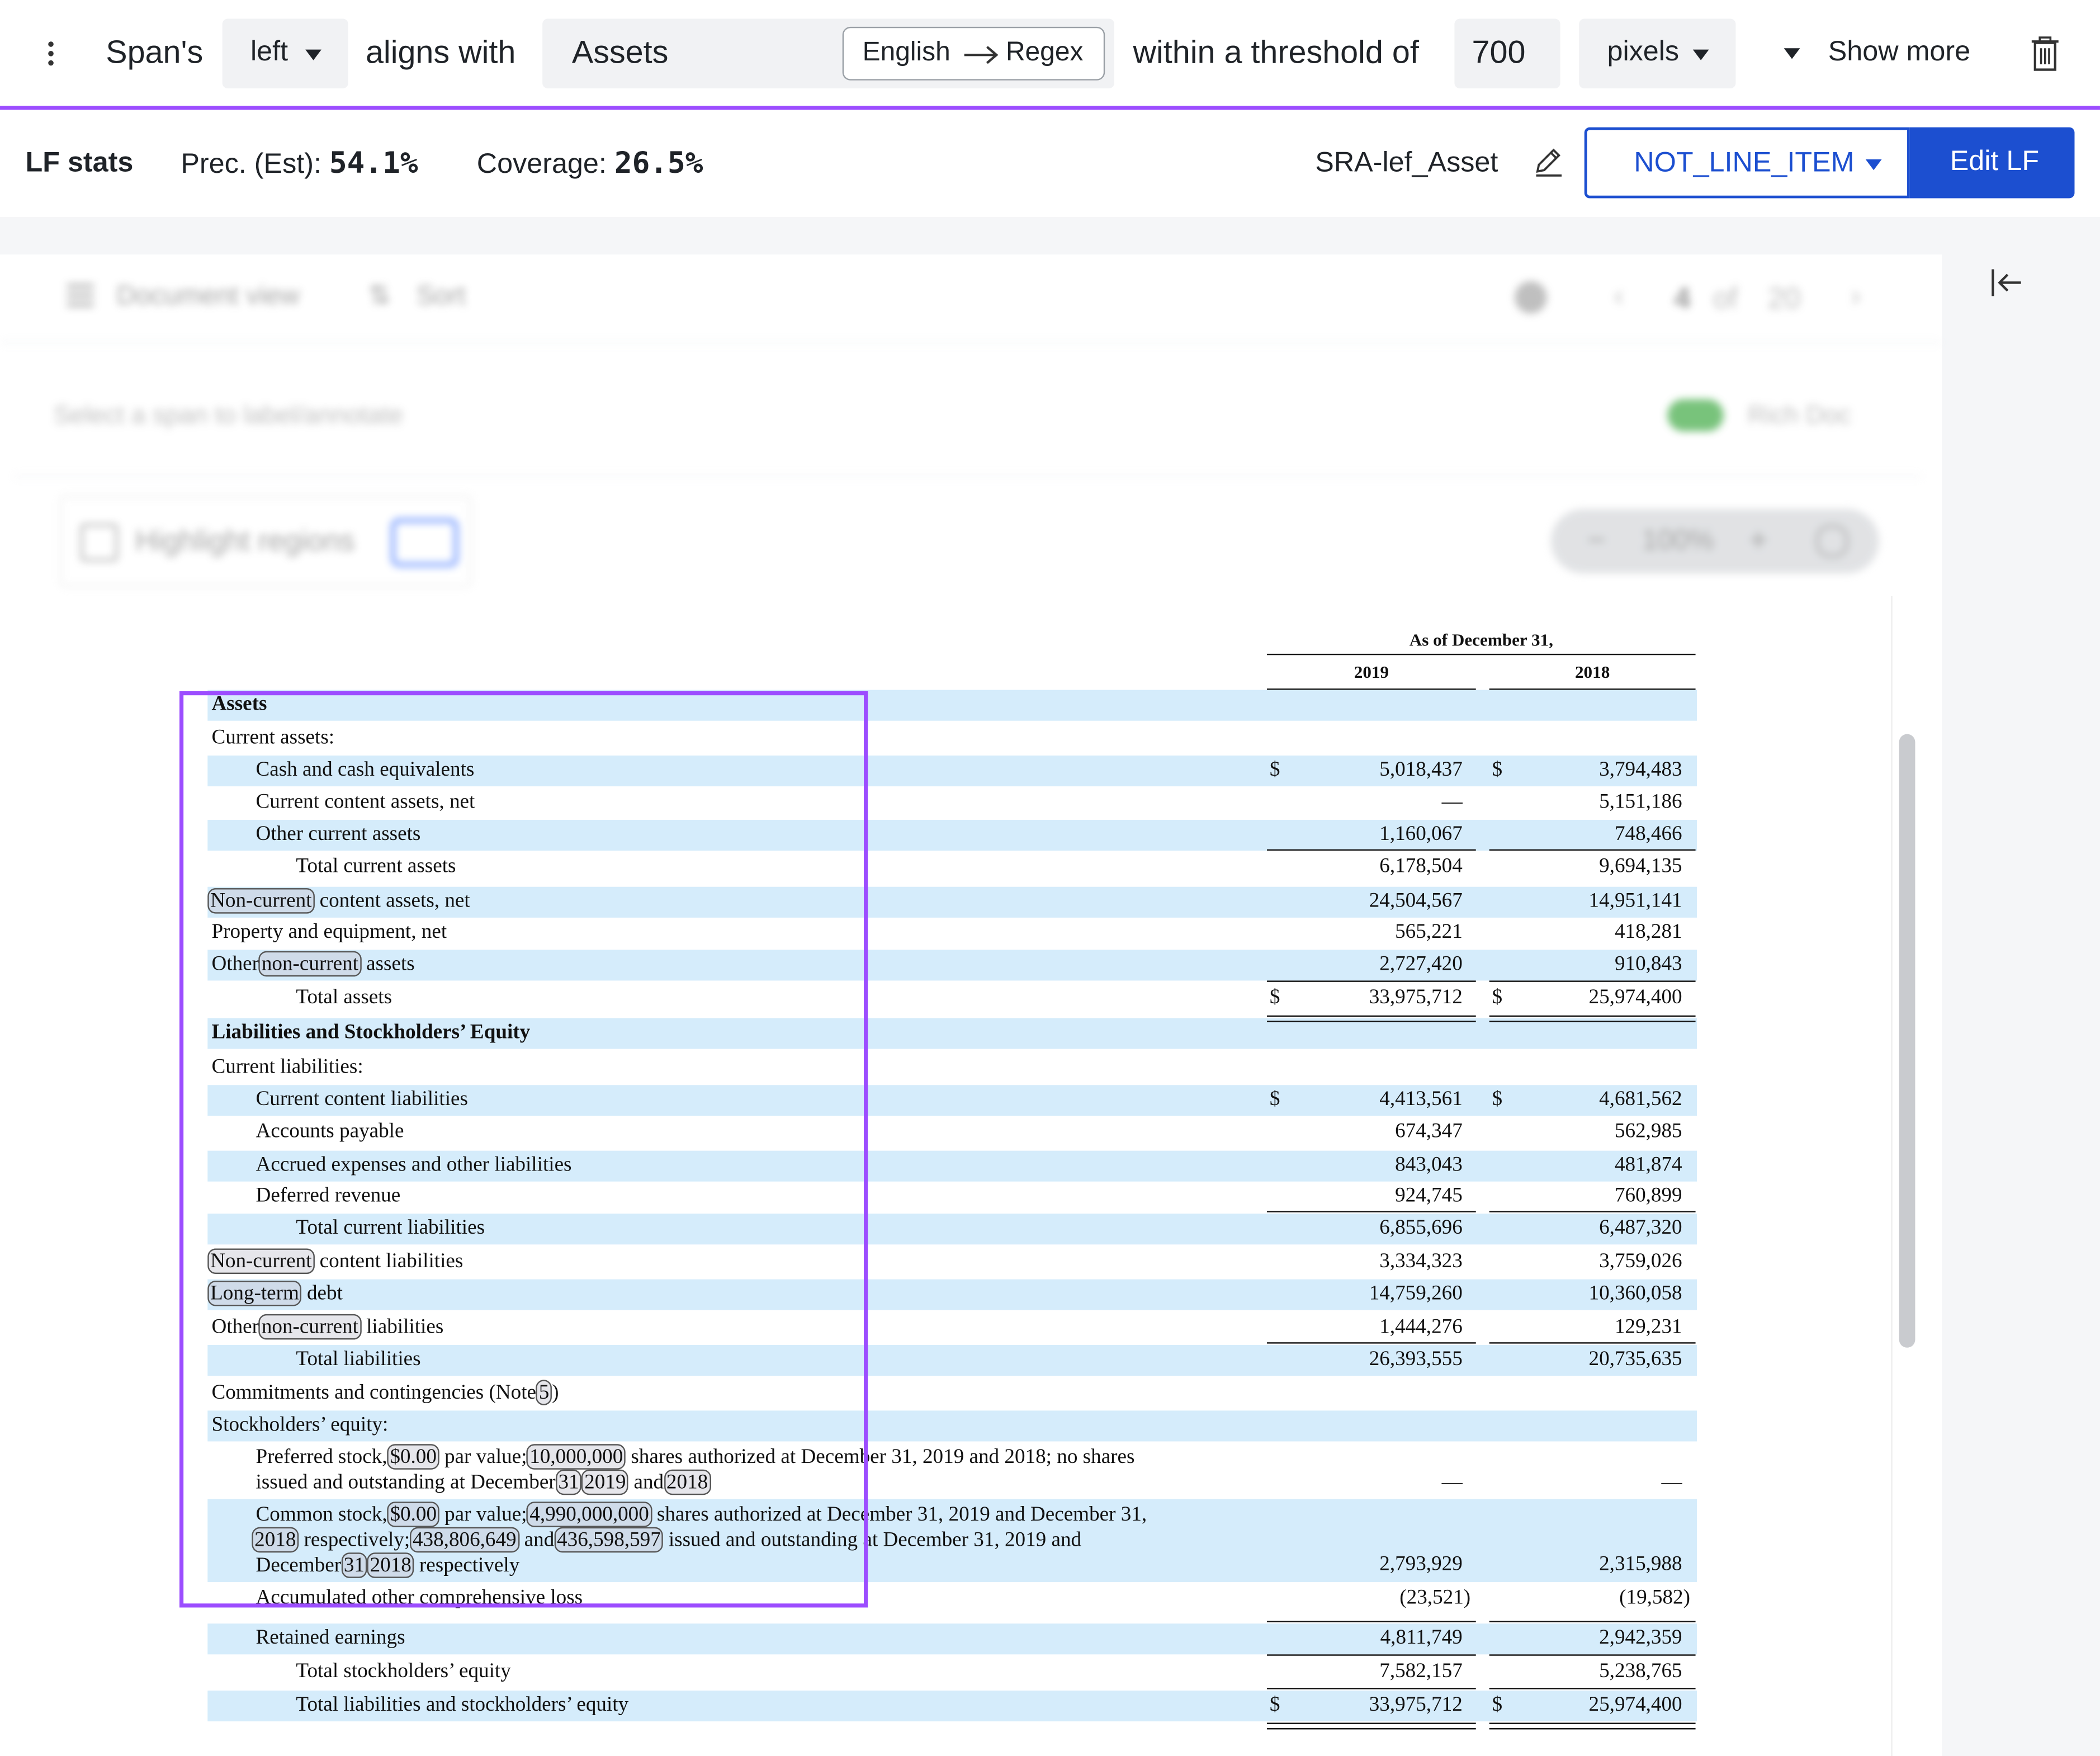  Describe the element at coordinates (1619, 295) in the screenshot. I see `prev-page-icon: ‹` at that location.